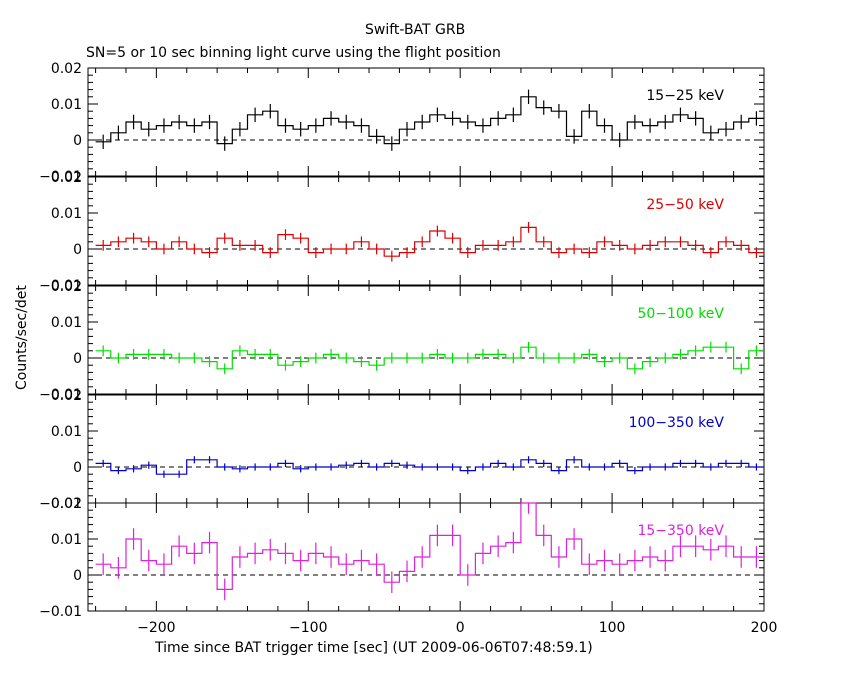 The height and width of the screenshot is (680, 850). Describe the element at coordinates (460, 628) in the screenshot. I see `x-tick-label: 0` at that location.